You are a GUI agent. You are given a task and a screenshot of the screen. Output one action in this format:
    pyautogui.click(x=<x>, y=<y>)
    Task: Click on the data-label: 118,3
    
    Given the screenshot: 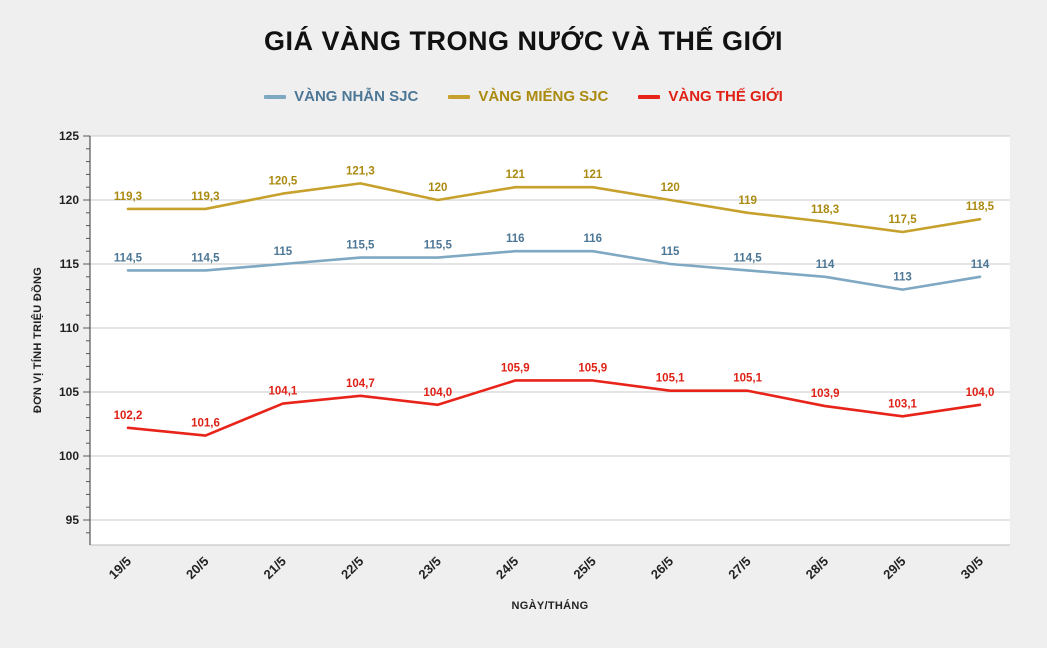 What is the action you would take?
    pyautogui.click(x=825, y=210)
    